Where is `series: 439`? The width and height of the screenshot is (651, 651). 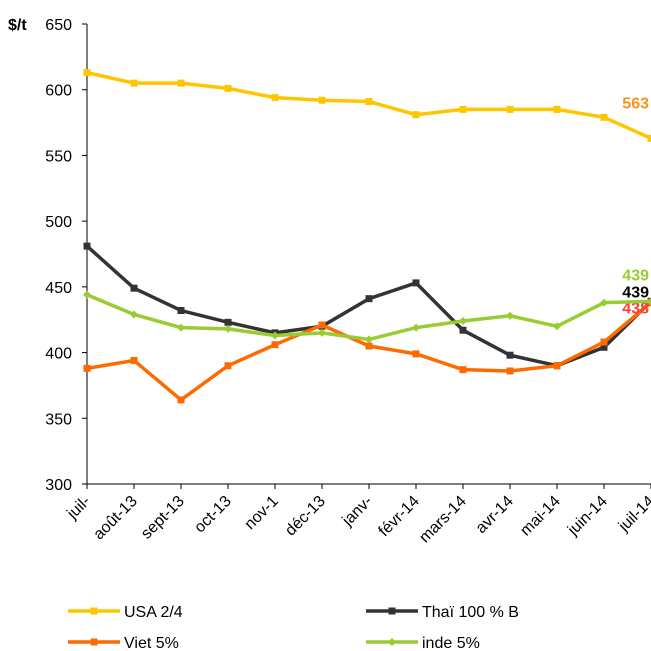 series: 439 is located at coordinates (367, 305).